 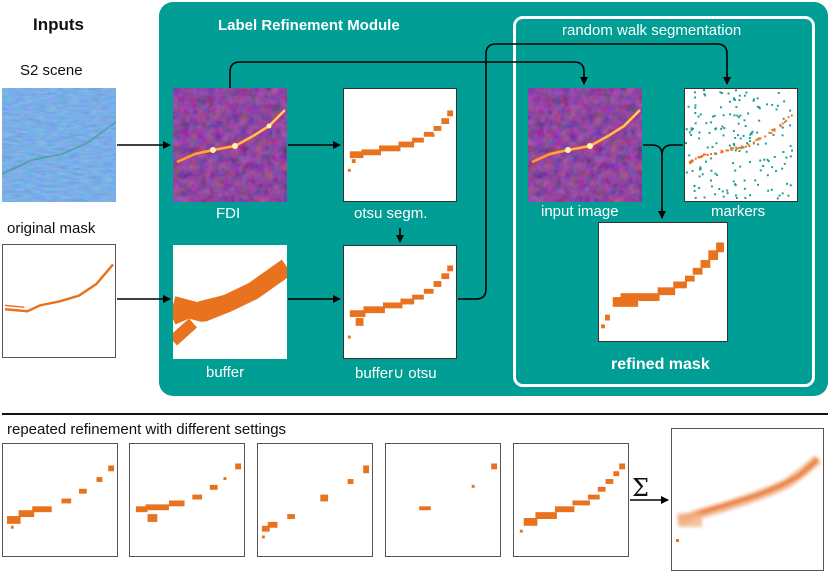 What do you see at coordinates (660, 364) in the screenshot?
I see `refined-mask-label: refined mask` at bounding box center [660, 364].